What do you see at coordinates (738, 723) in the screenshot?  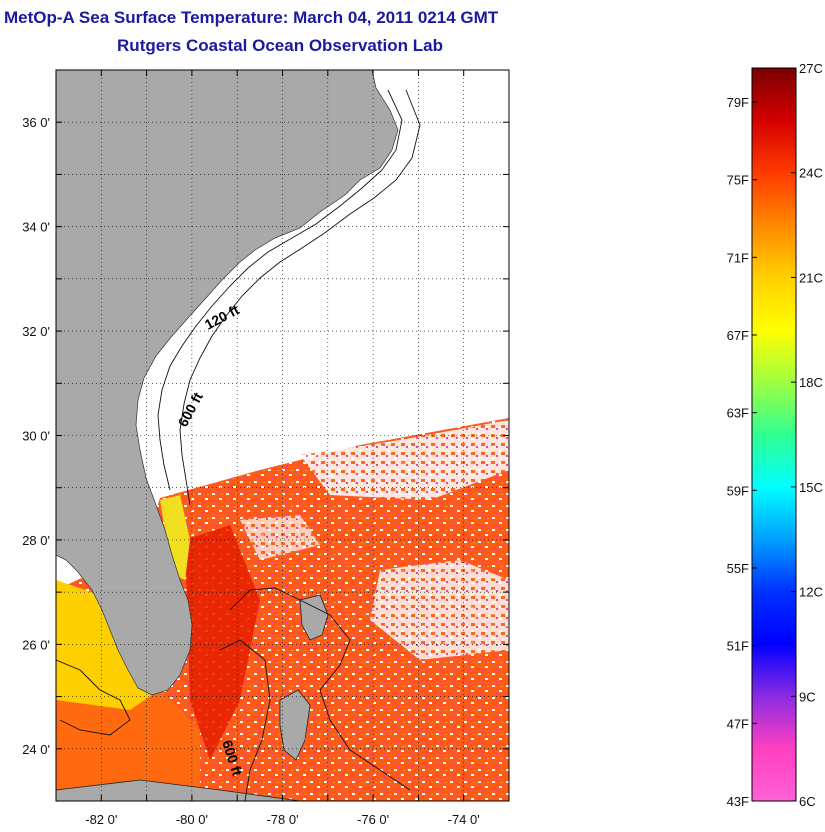 I see `colorbar-f-label: 47F` at bounding box center [738, 723].